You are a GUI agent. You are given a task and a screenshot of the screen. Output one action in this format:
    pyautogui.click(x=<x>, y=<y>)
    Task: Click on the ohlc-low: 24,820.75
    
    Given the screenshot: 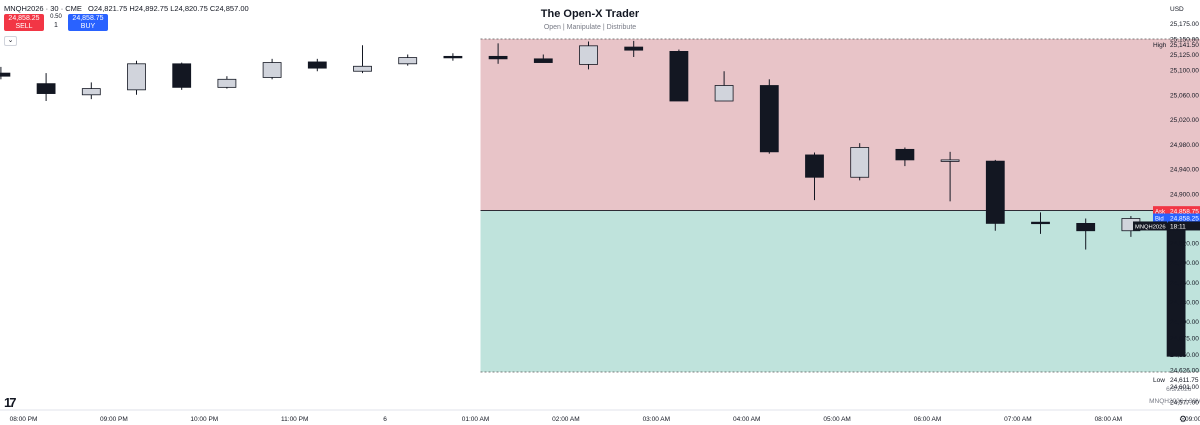 What is the action you would take?
    pyautogui.click(x=191, y=8)
    